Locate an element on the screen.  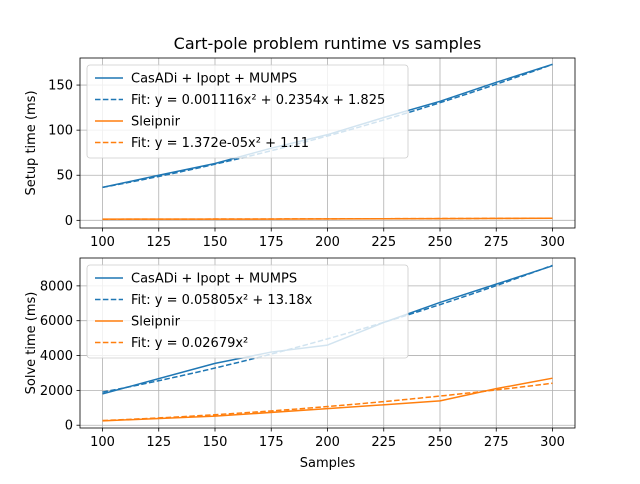
legend-label: Fit: y = 0.05805x² + 13.18x is located at coordinates (222, 300).